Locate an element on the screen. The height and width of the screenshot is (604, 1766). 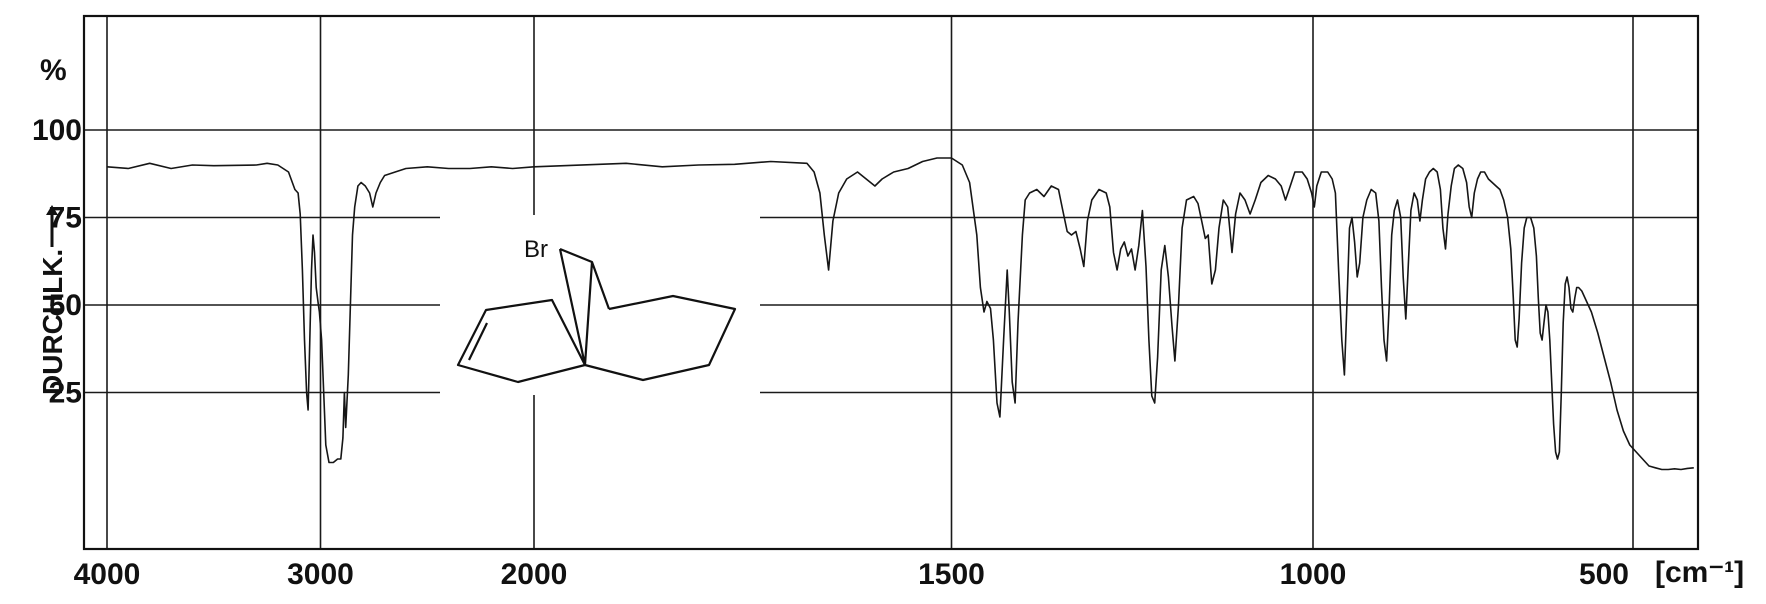
x-unit-label: [cm⁻¹] is located at coordinates (1699, 572).